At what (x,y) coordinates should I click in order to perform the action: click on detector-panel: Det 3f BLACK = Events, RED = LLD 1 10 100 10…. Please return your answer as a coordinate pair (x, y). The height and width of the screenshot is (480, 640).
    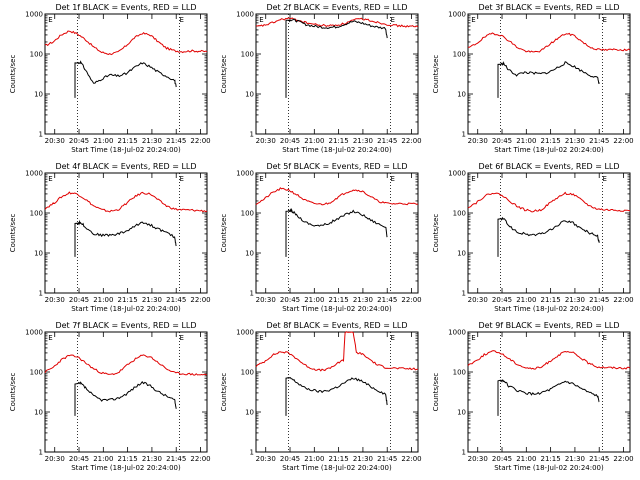
    Looking at the image, I should click on (533, 78).